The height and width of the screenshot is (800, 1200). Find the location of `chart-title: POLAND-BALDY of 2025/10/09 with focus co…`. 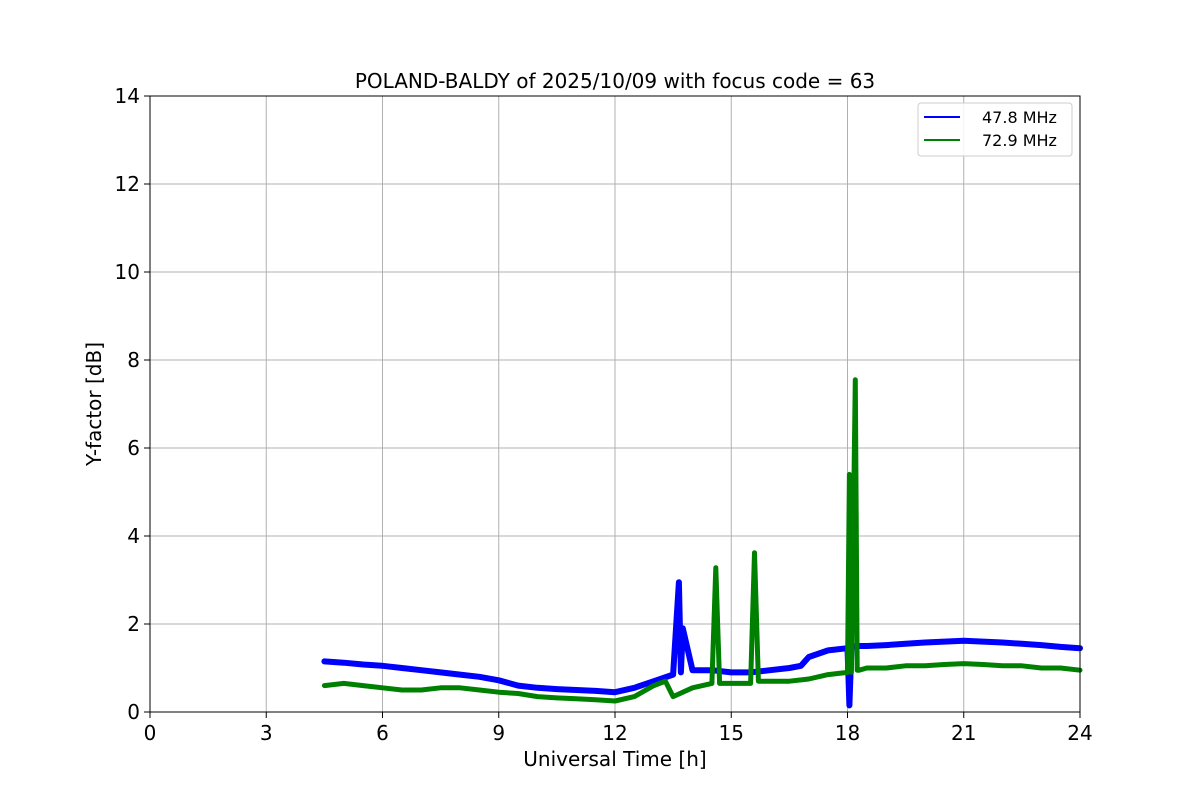

chart-title: POLAND-BALDY of 2025/10/09 with focus co… is located at coordinates (615, 81).